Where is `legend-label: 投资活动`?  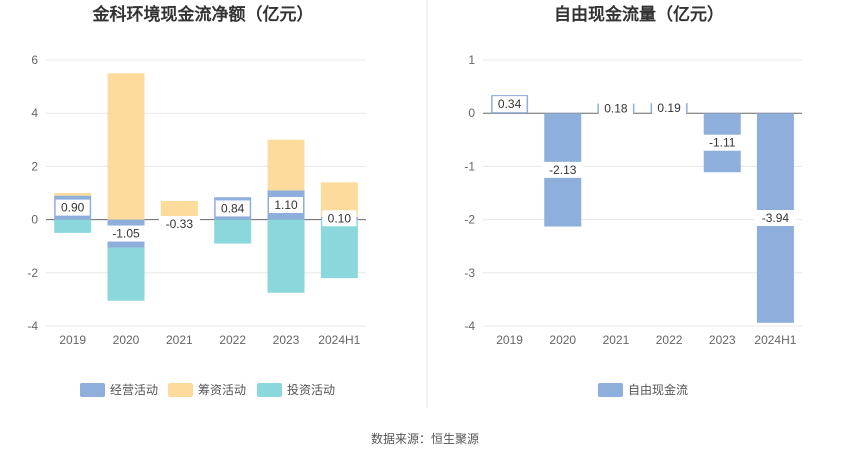 legend-label: 投资活动 is located at coordinates (311, 389).